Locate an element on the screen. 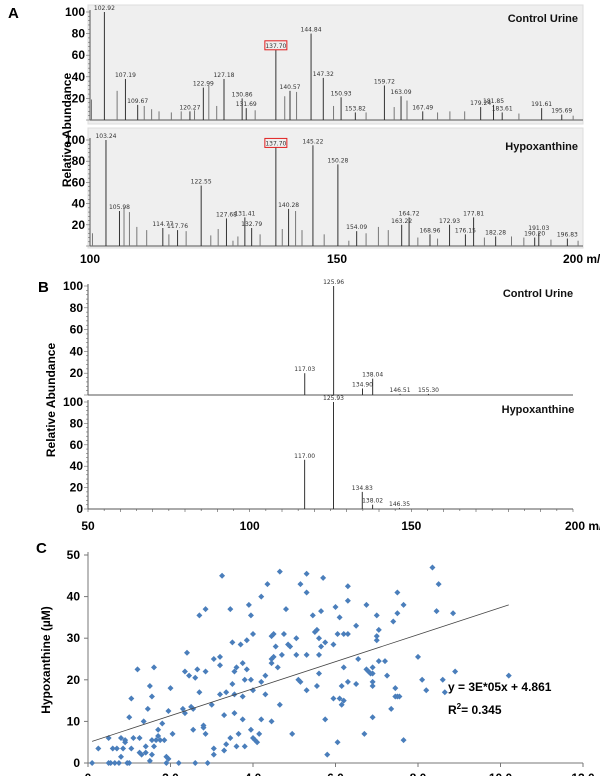 Image resolution: width=600 pixels, height=776 pixels. panel-b-y-axis-label: Relative Abundance is located at coordinates (51, 400).